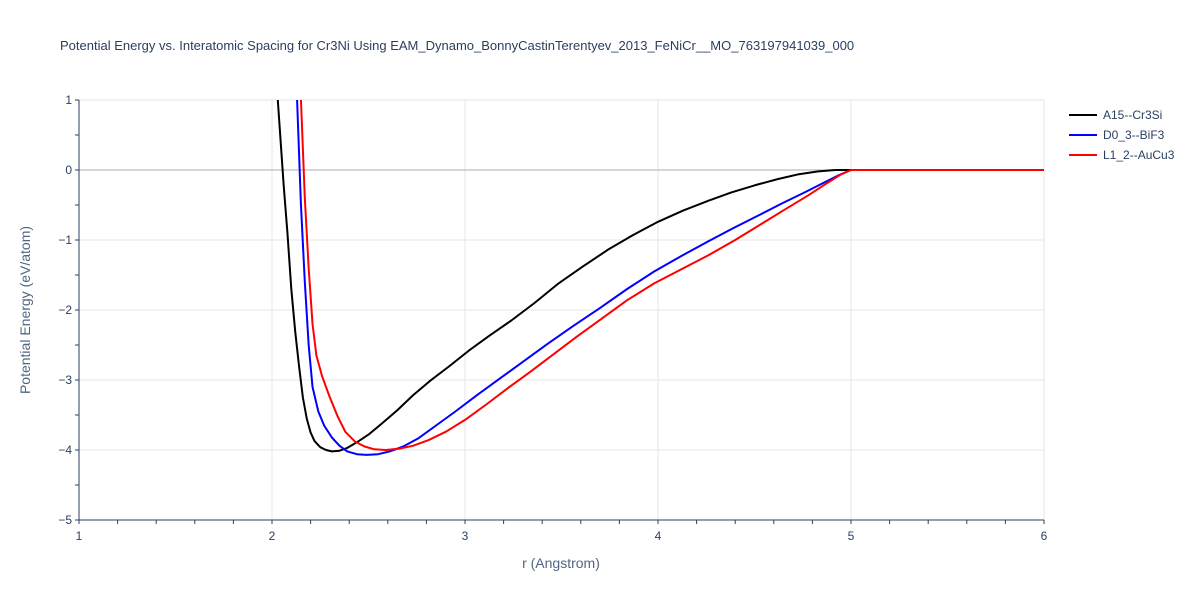 The height and width of the screenshot is (600, 1200). I want to click on x-tick-label: 6, so click(1044, 536).